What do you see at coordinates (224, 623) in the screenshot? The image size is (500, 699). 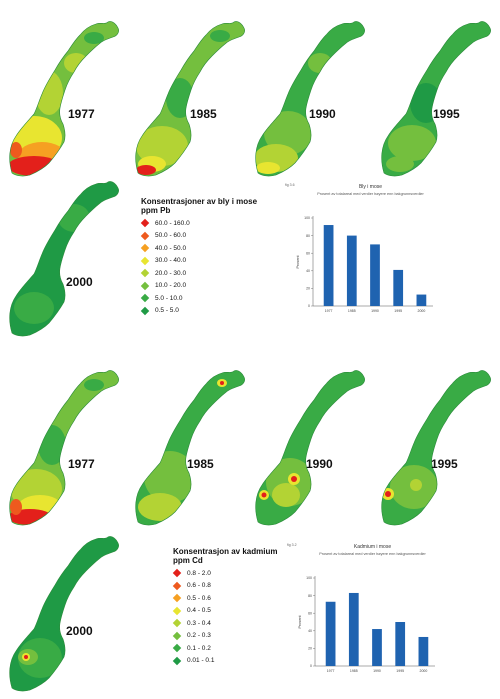 I see `legend-item: 0.3 - 0.4` at bounding box center [224, 623].